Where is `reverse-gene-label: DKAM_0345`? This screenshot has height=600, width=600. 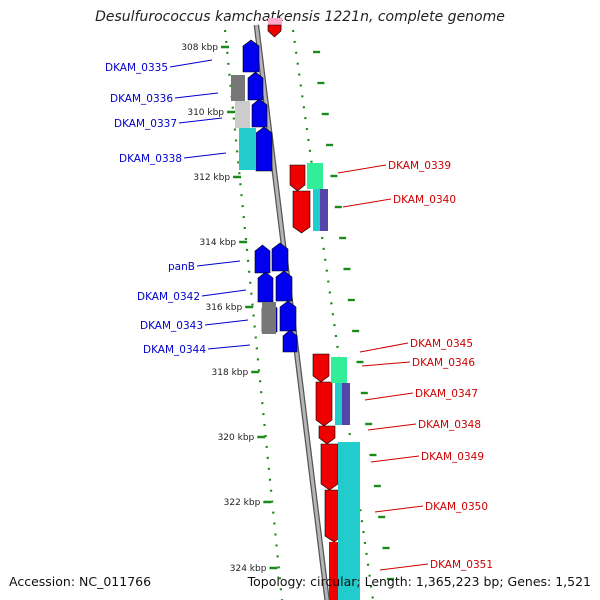
reverse-gene-label: DKAM_0345 is located at coordinates (441, 344).